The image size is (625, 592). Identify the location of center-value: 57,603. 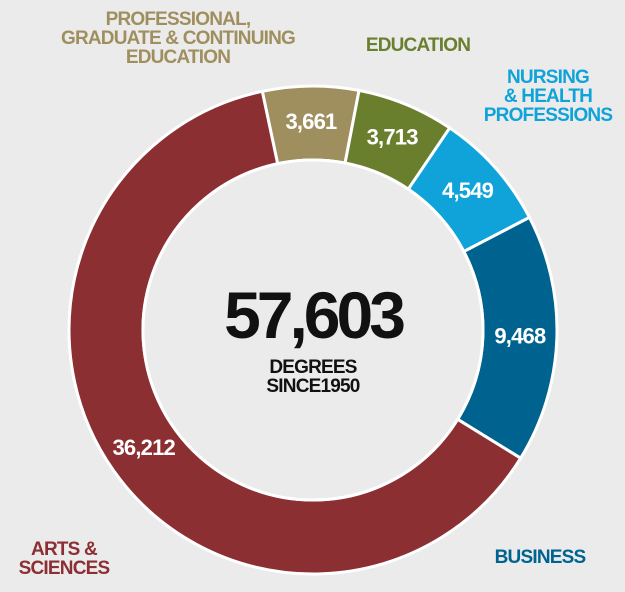
(315, 315).